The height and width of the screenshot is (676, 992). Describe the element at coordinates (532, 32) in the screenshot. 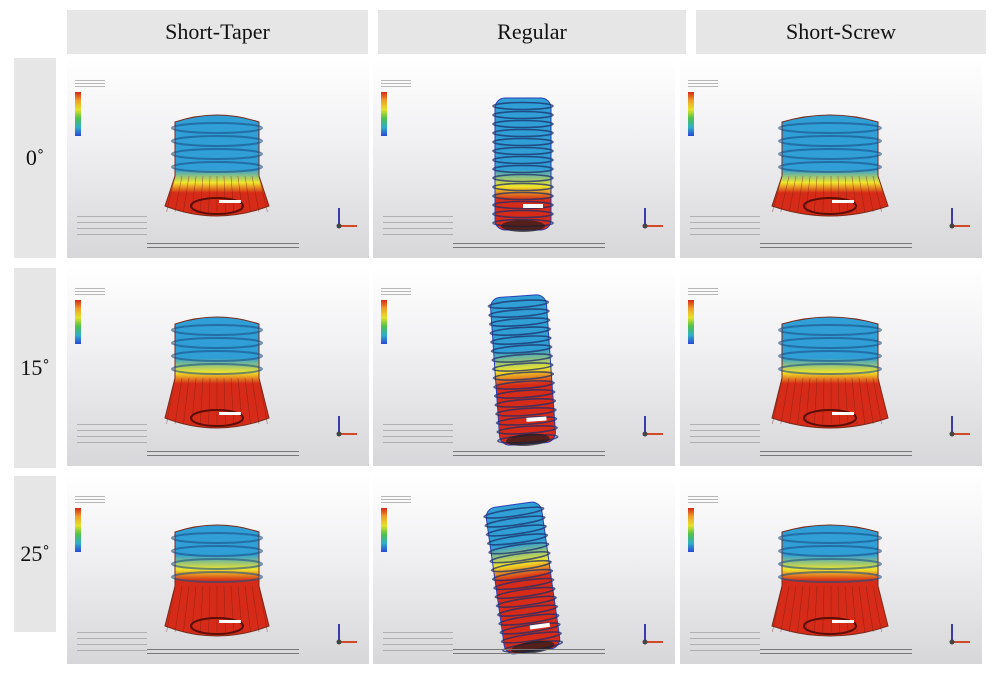

I see `column-header-regular: Regular` at that location.